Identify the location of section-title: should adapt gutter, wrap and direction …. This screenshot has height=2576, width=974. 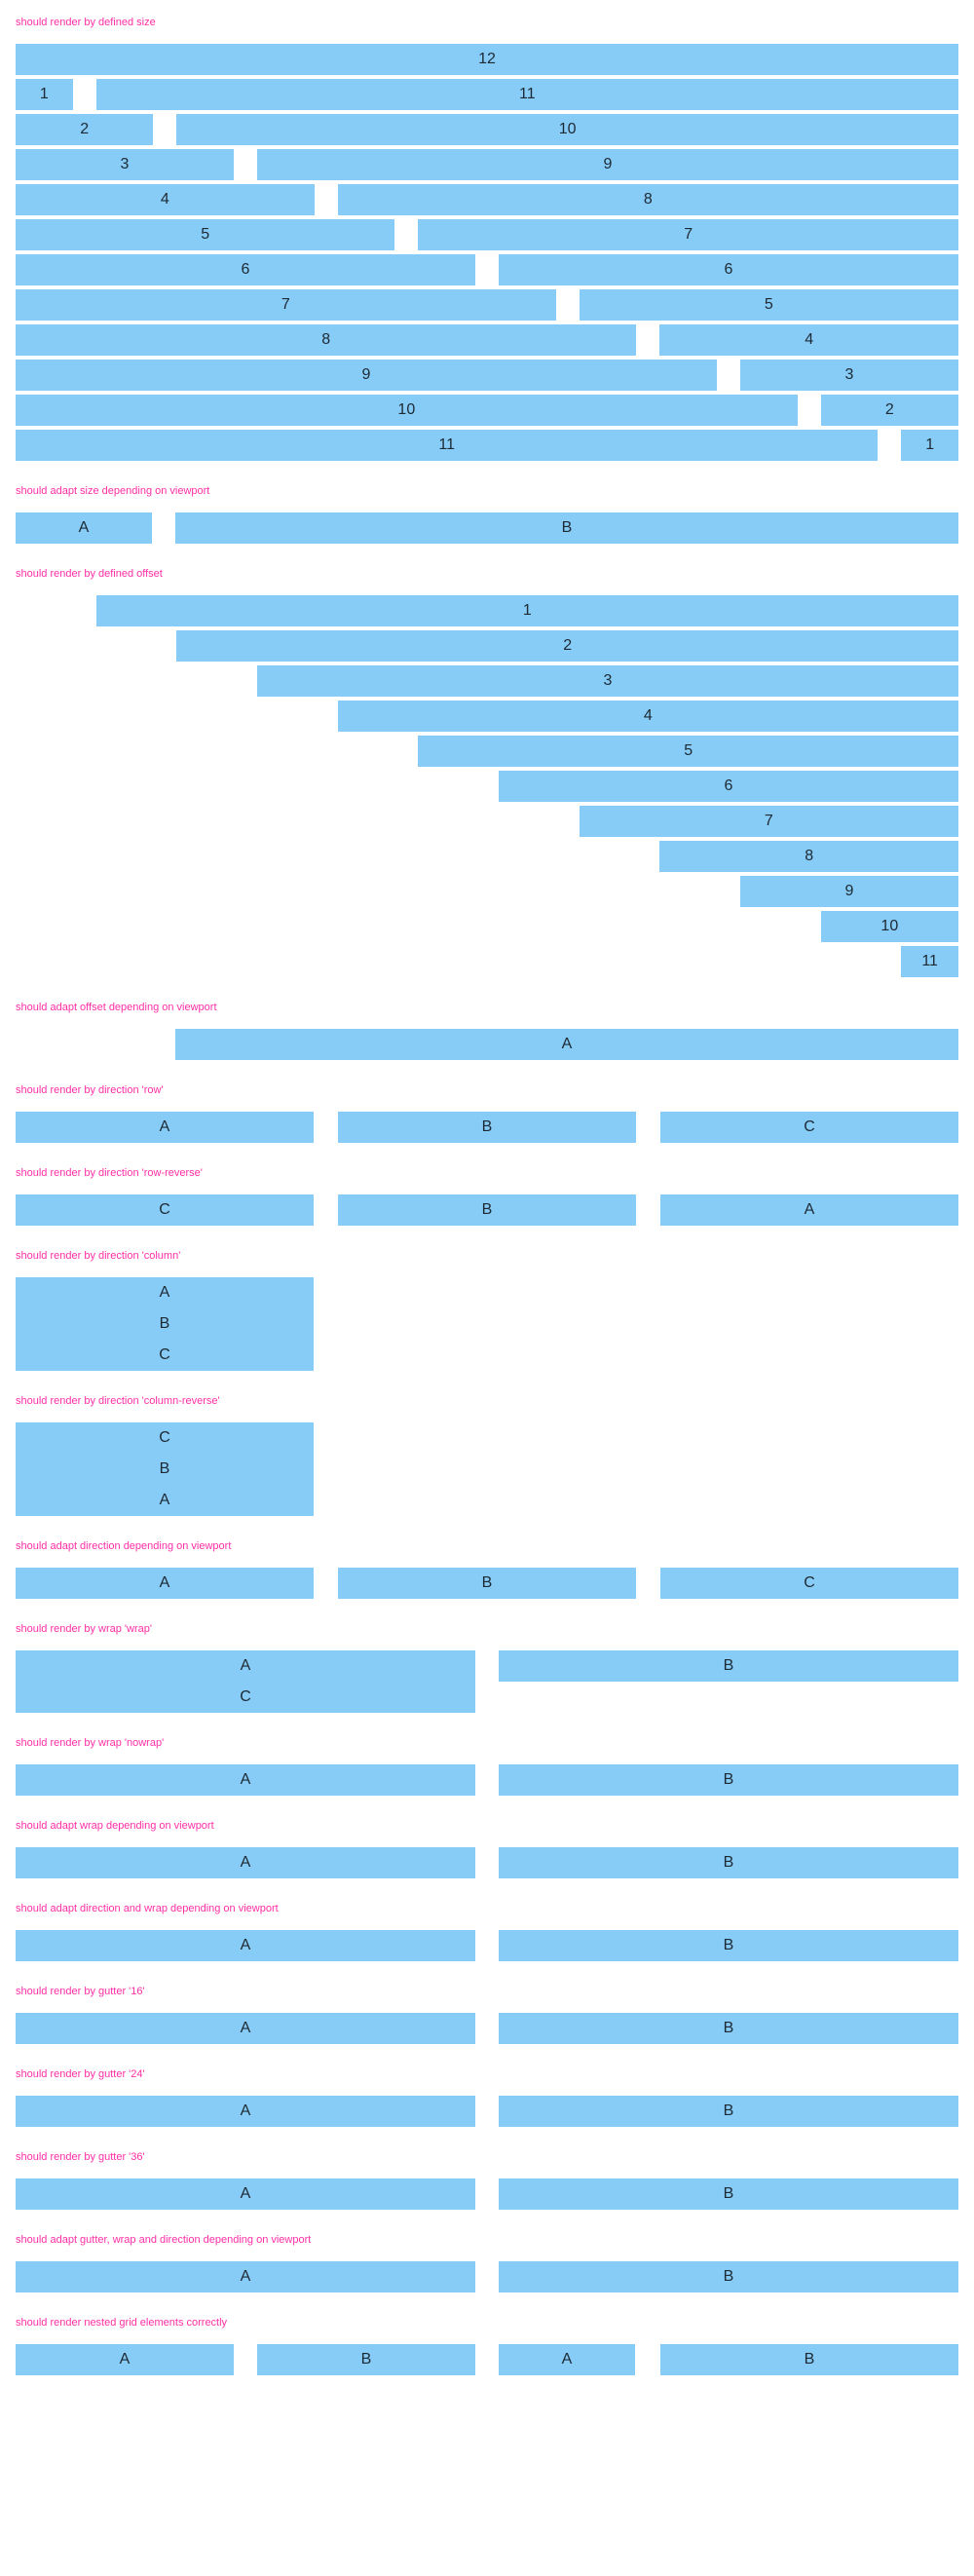
(164, 2240).